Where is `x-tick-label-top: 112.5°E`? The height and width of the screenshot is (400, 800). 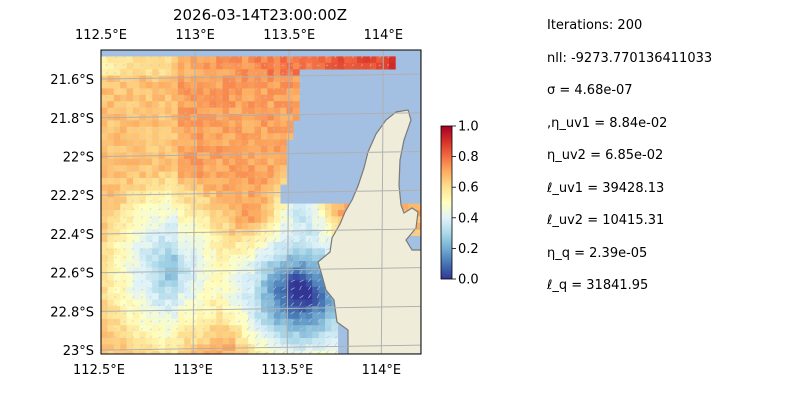 x-tick-label-top: 112.5°E is located at coordinates (101, 35).